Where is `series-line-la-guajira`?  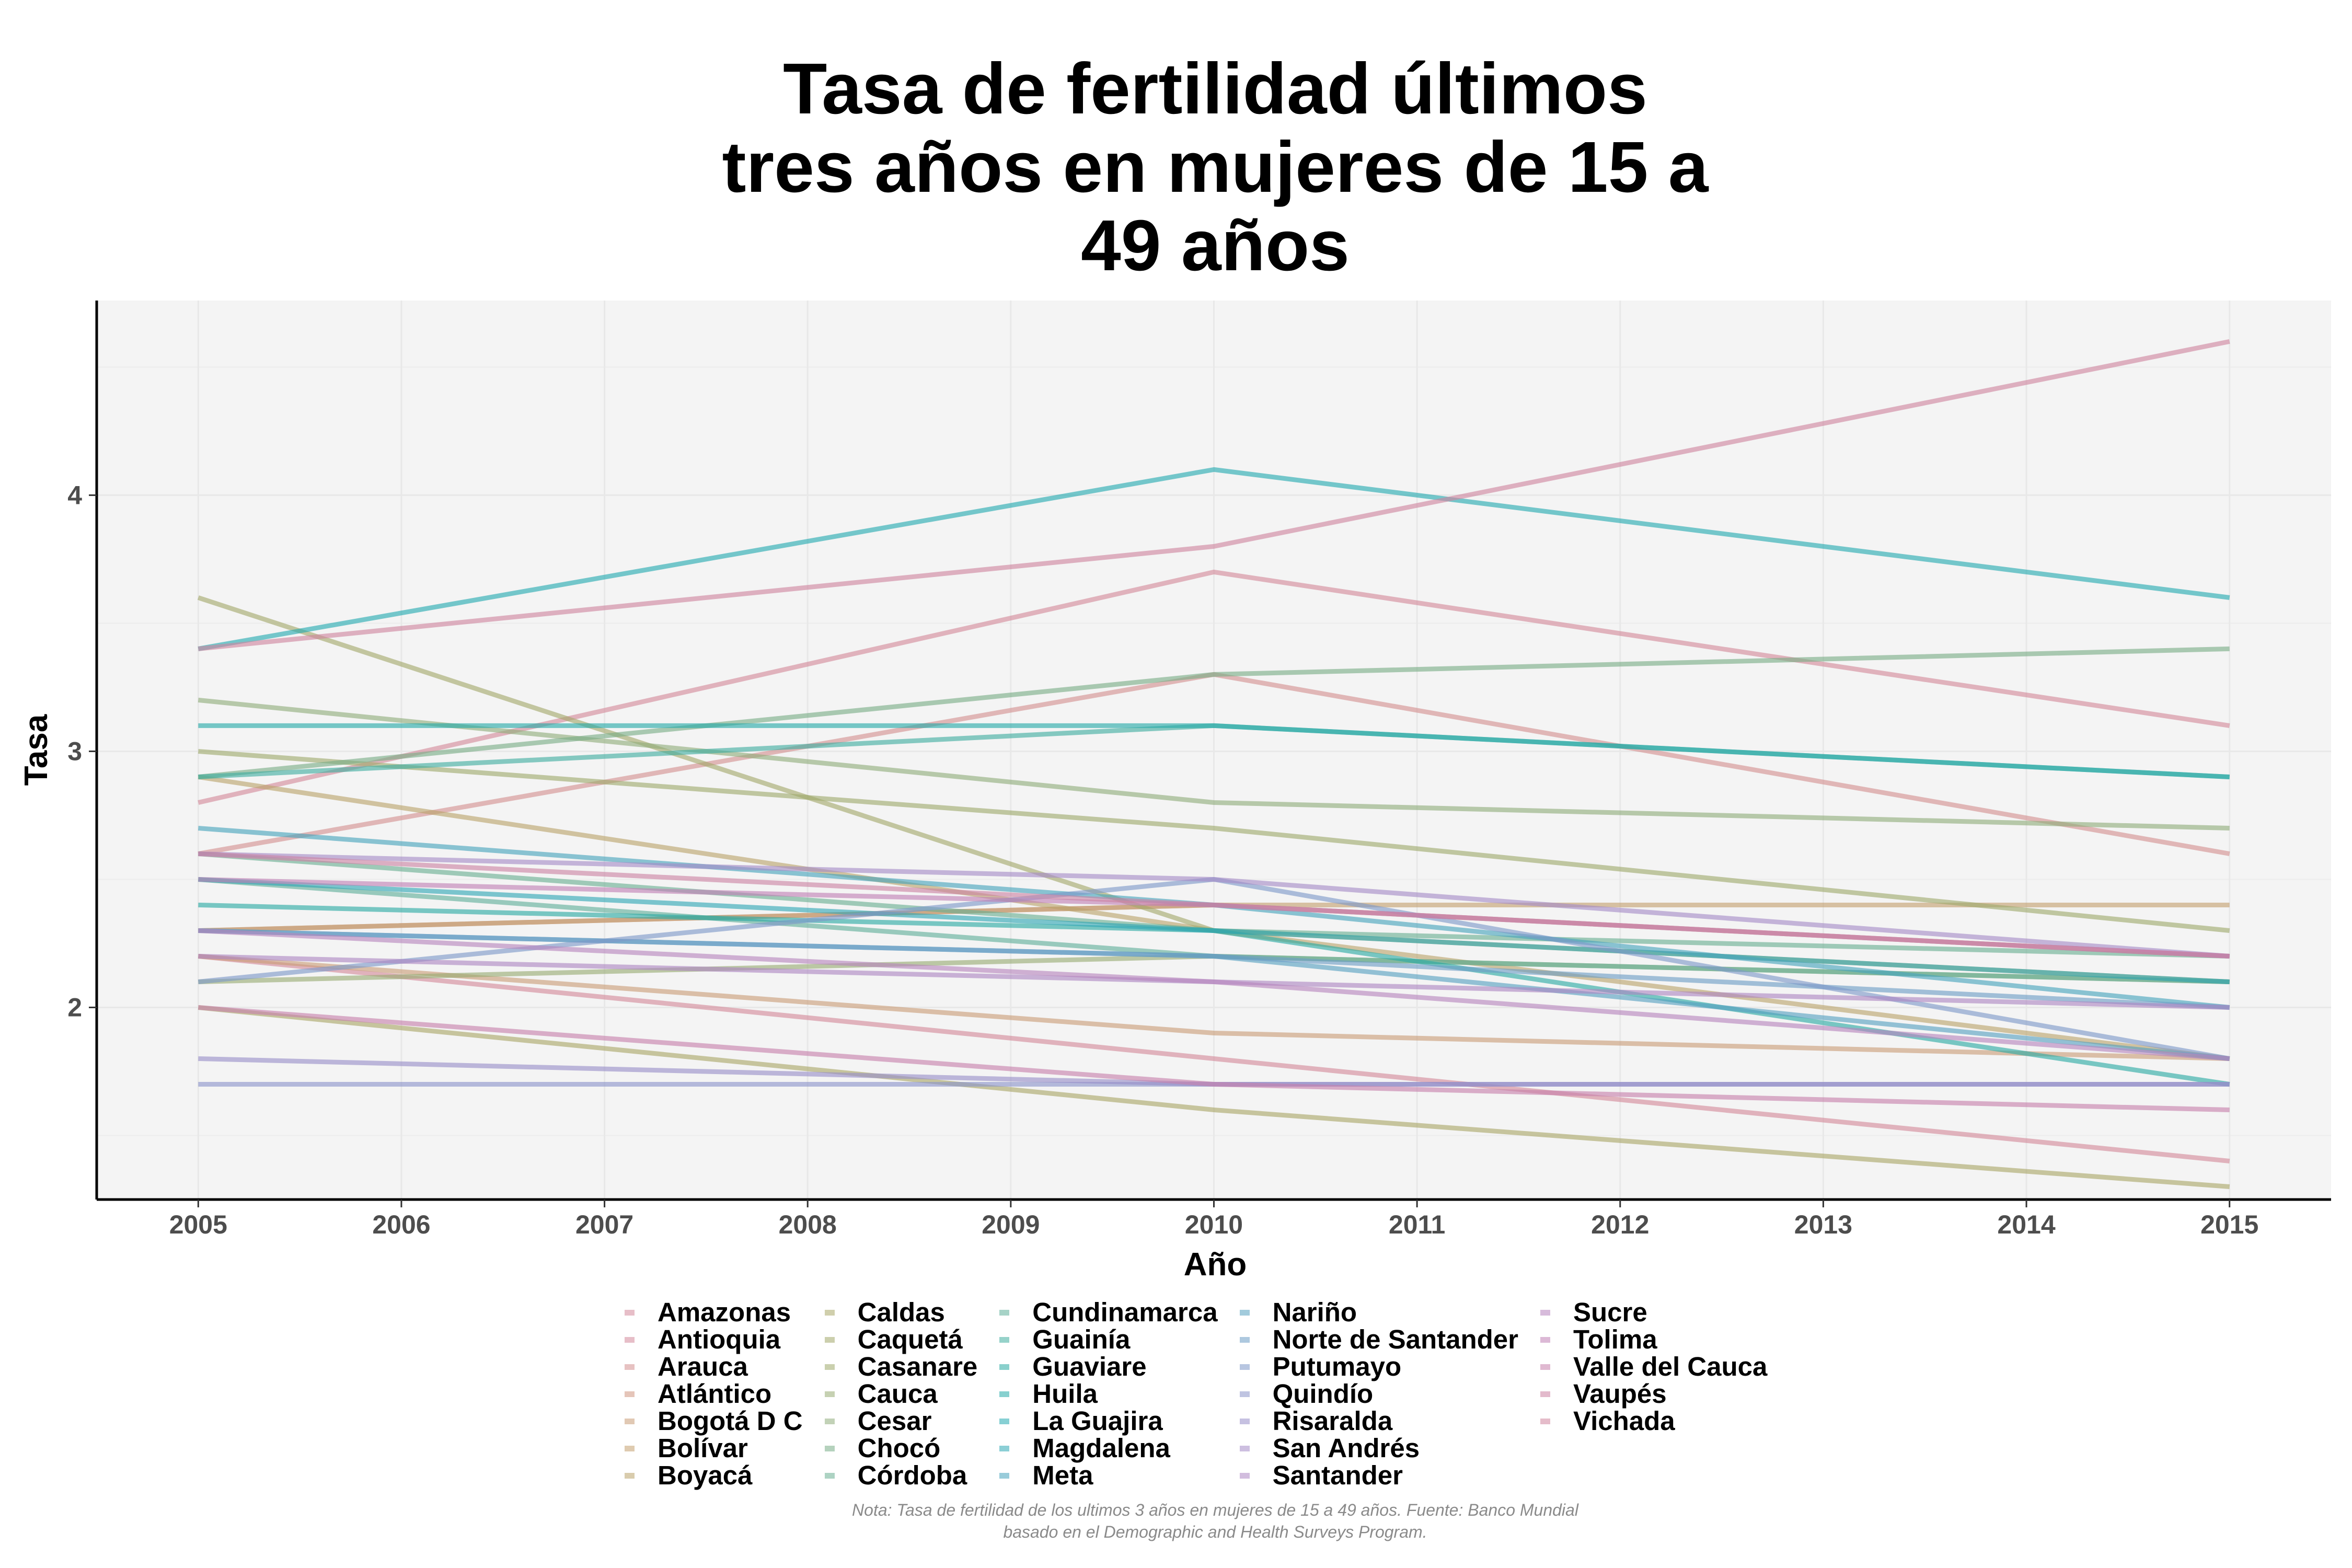 series-line-la-guajira is located at coordinates (1214, 559).